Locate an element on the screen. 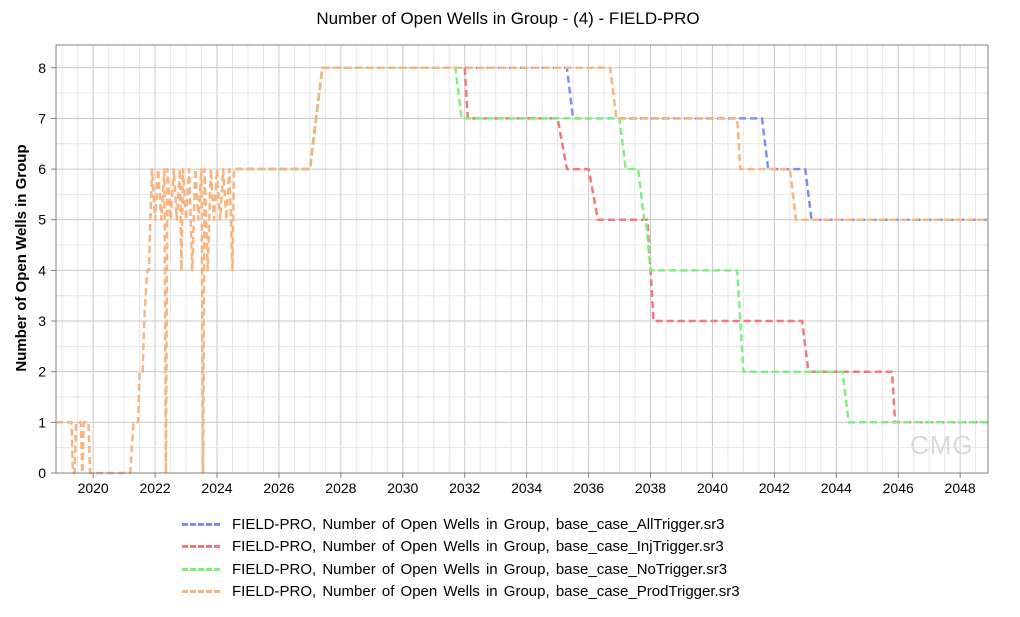 The height and width of the screenshot is (617, 1020). x-tick-label: 2042 is located at coordinates (774, 488).